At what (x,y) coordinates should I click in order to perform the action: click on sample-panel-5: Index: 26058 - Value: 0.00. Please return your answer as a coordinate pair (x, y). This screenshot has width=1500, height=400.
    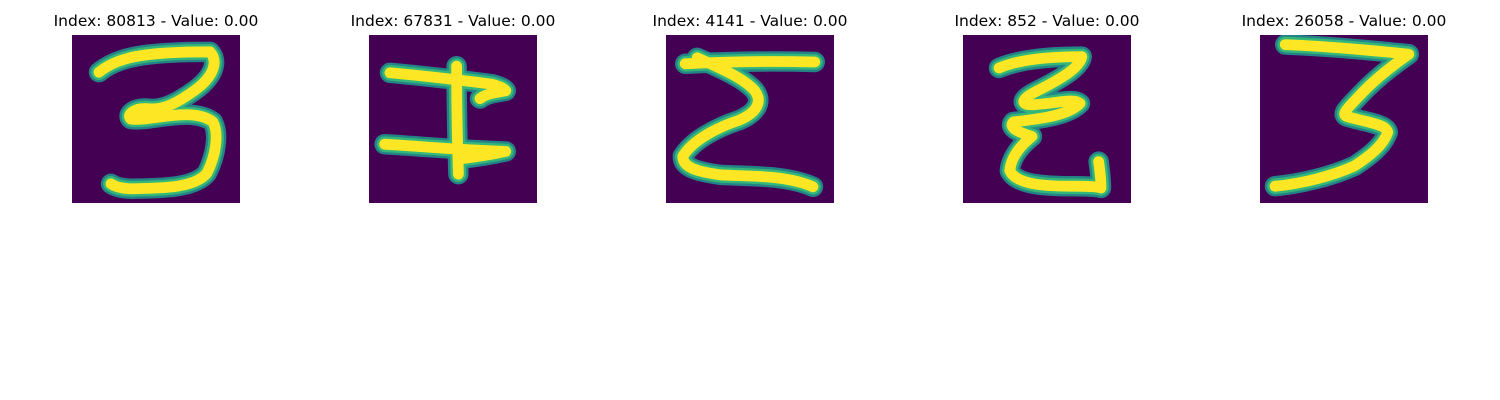
    Looking at the image, I should click on (1344, 105).